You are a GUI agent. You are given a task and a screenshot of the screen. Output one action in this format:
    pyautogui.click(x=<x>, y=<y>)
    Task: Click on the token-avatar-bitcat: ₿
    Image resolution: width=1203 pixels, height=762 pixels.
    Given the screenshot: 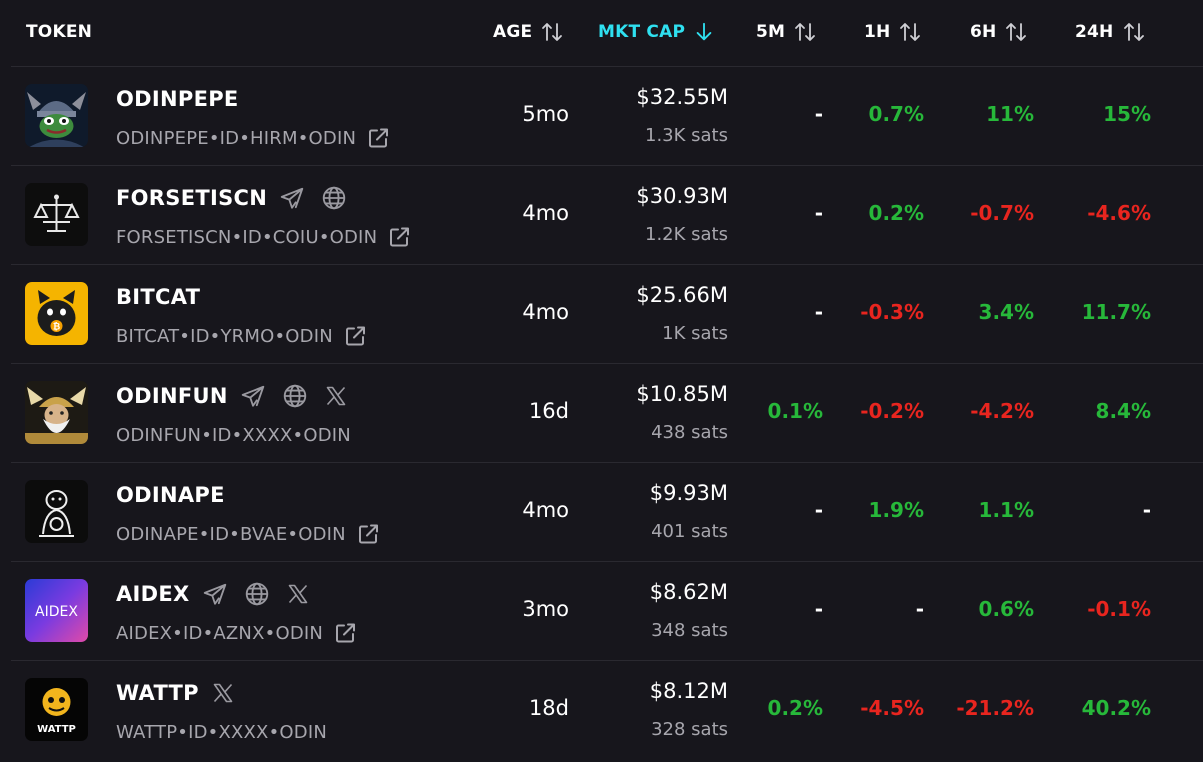 What is the action you would take?
    pyautogui.click(x=56, y=313)
    